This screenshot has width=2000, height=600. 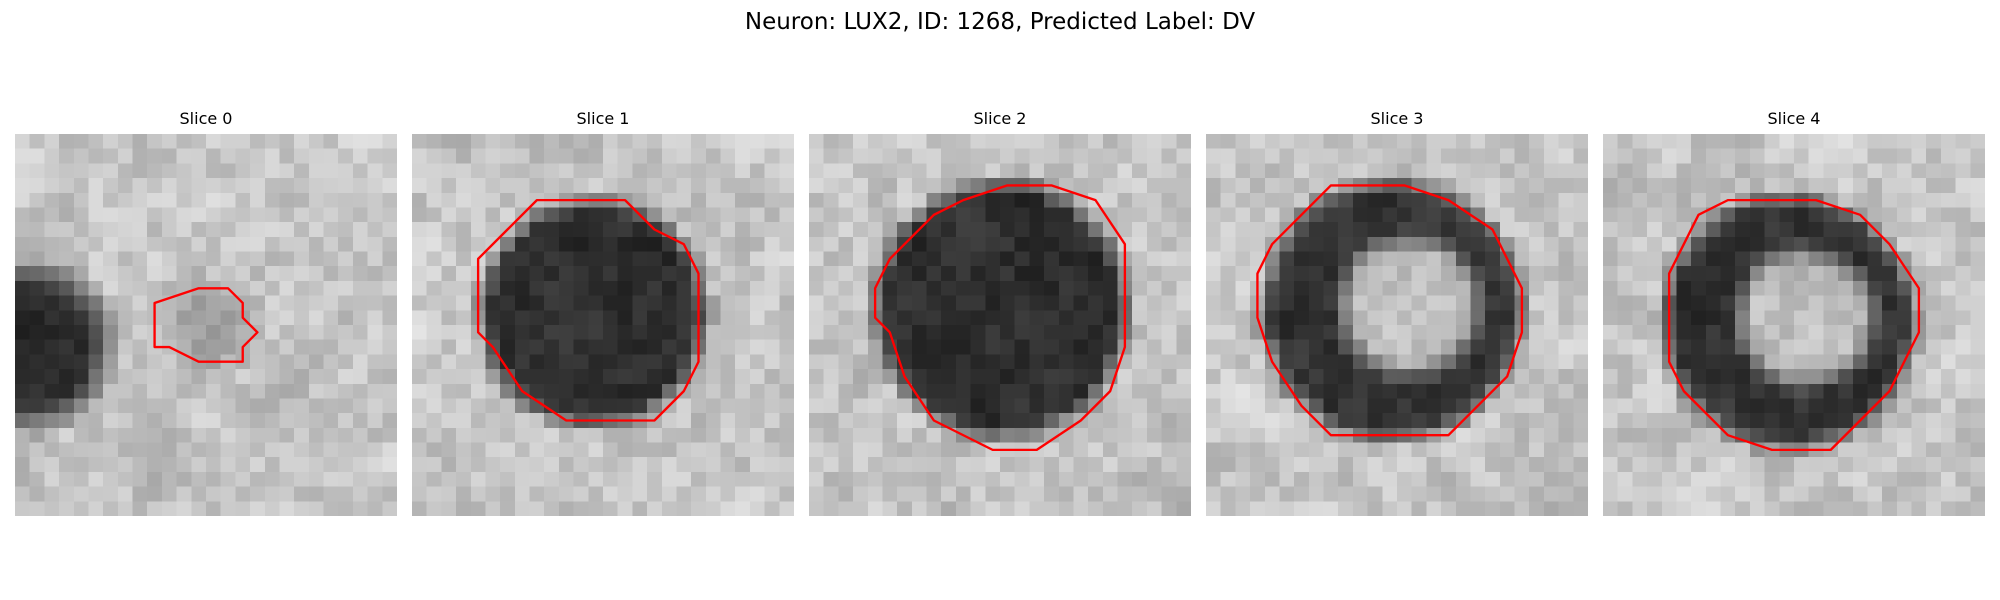 I want to click on panel-slice-2: Slice 2, so click(x=1000, y=312).